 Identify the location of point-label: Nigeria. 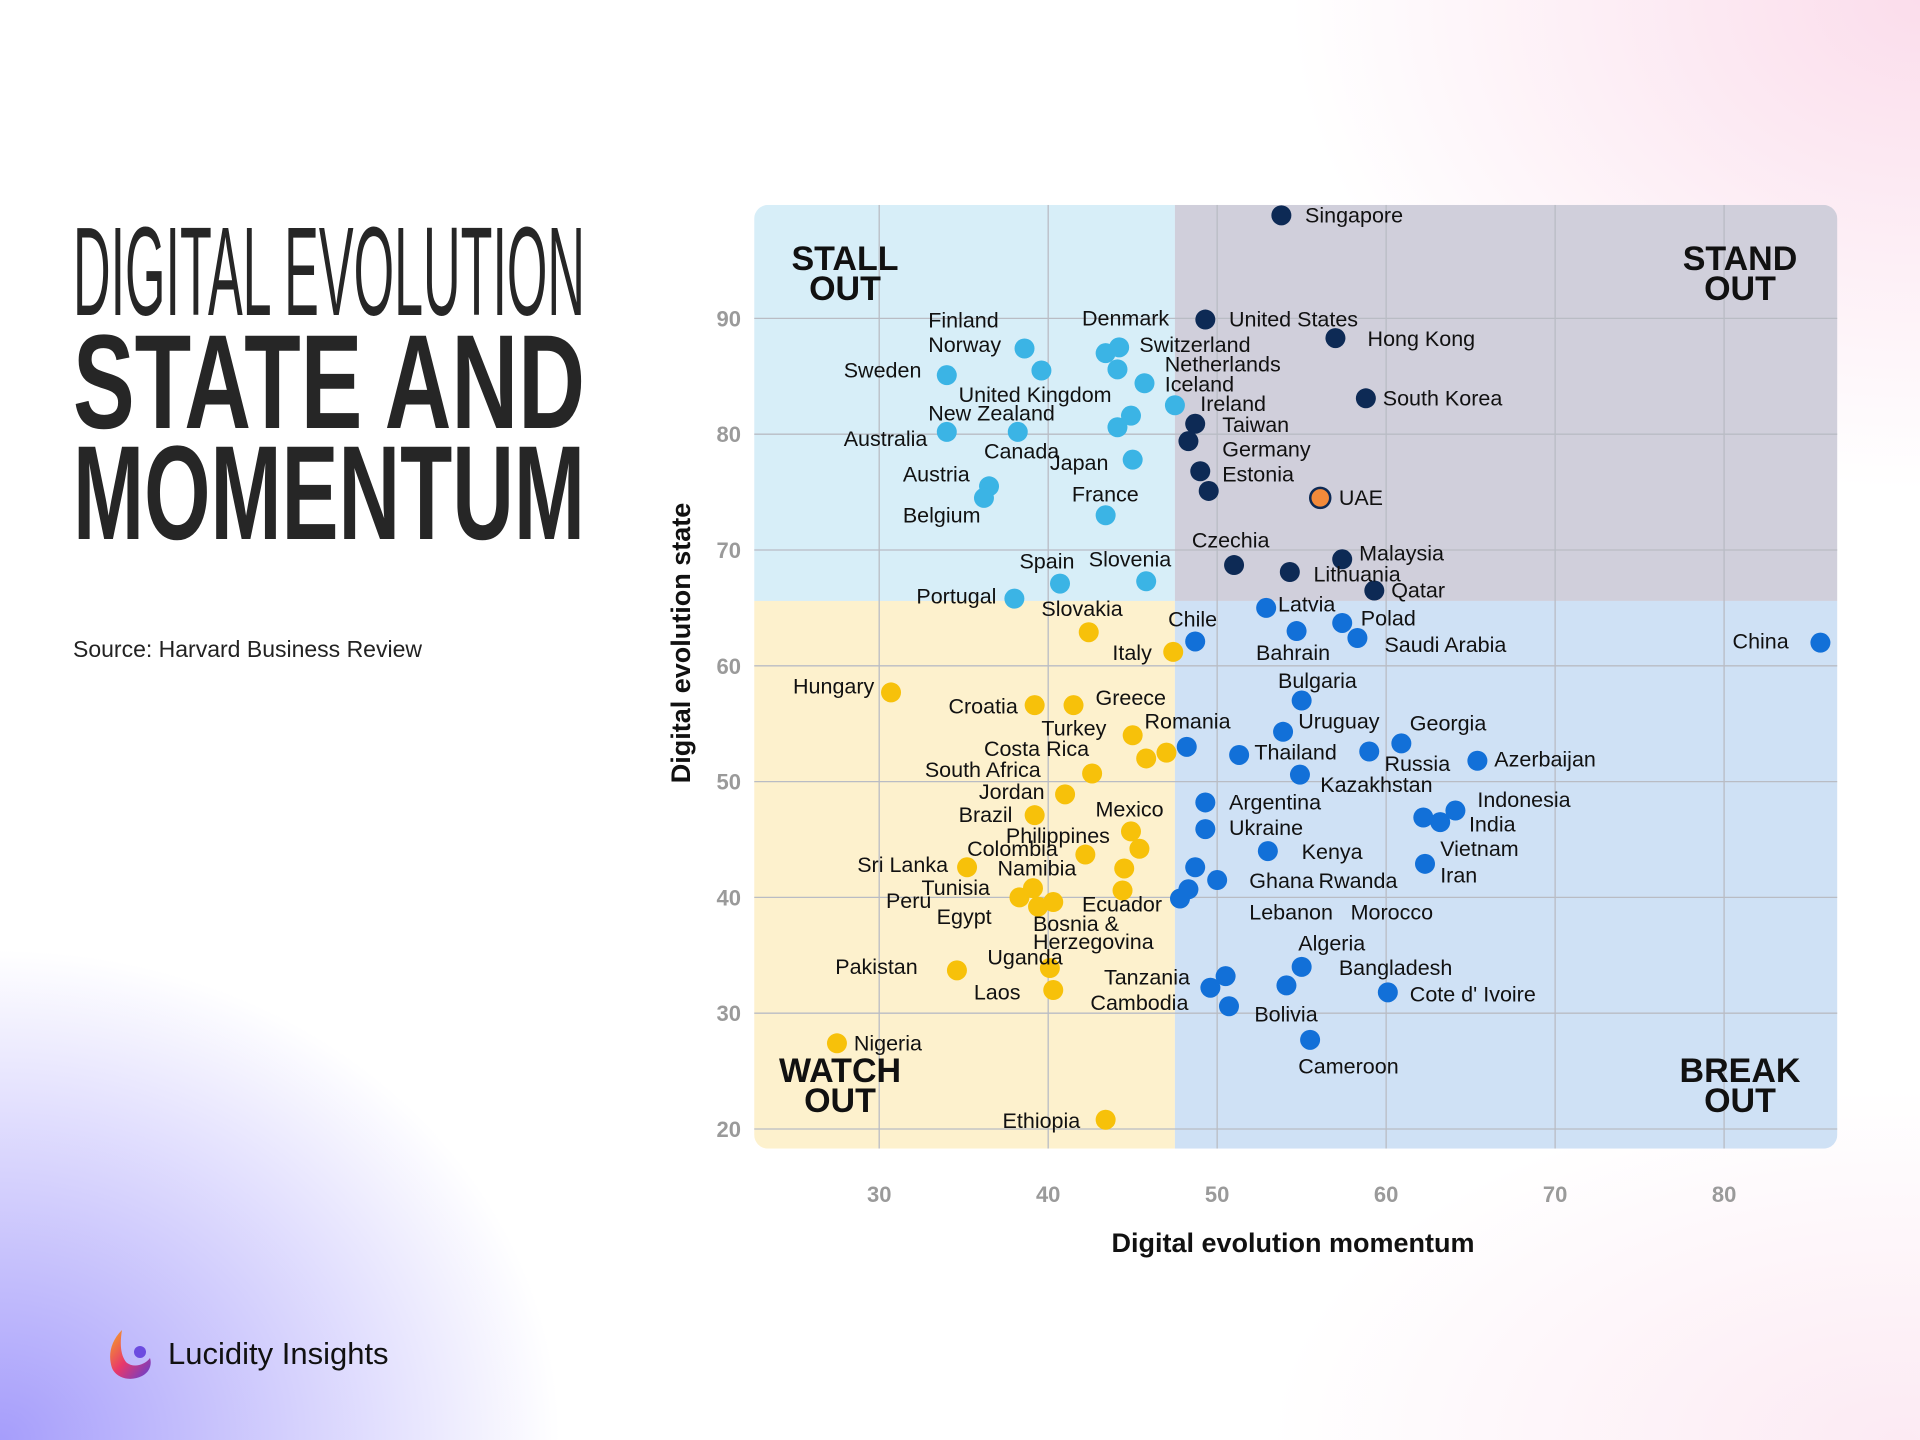
(888, 1043).